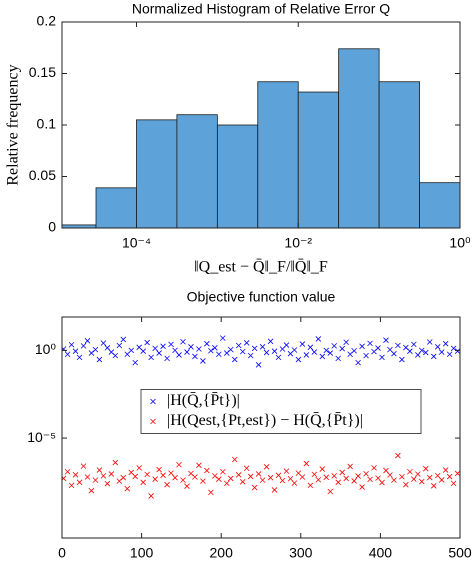  What do you see at coordinates (261, 267) in the screenshot?
I see `x-axis-label: ‖Q_est − Q̄‖_F/‖Q̄‖_F` at bounding box center [261, 267].